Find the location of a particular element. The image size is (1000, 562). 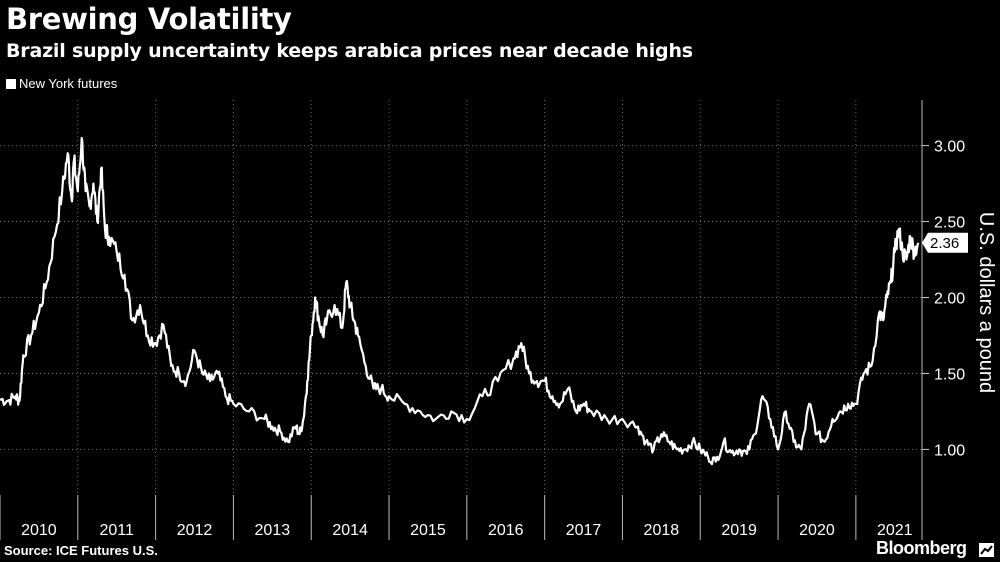

y-axis-labels: 1.00 1.50 2.00 2.50 3.00 is located at coordinates (949, 299).